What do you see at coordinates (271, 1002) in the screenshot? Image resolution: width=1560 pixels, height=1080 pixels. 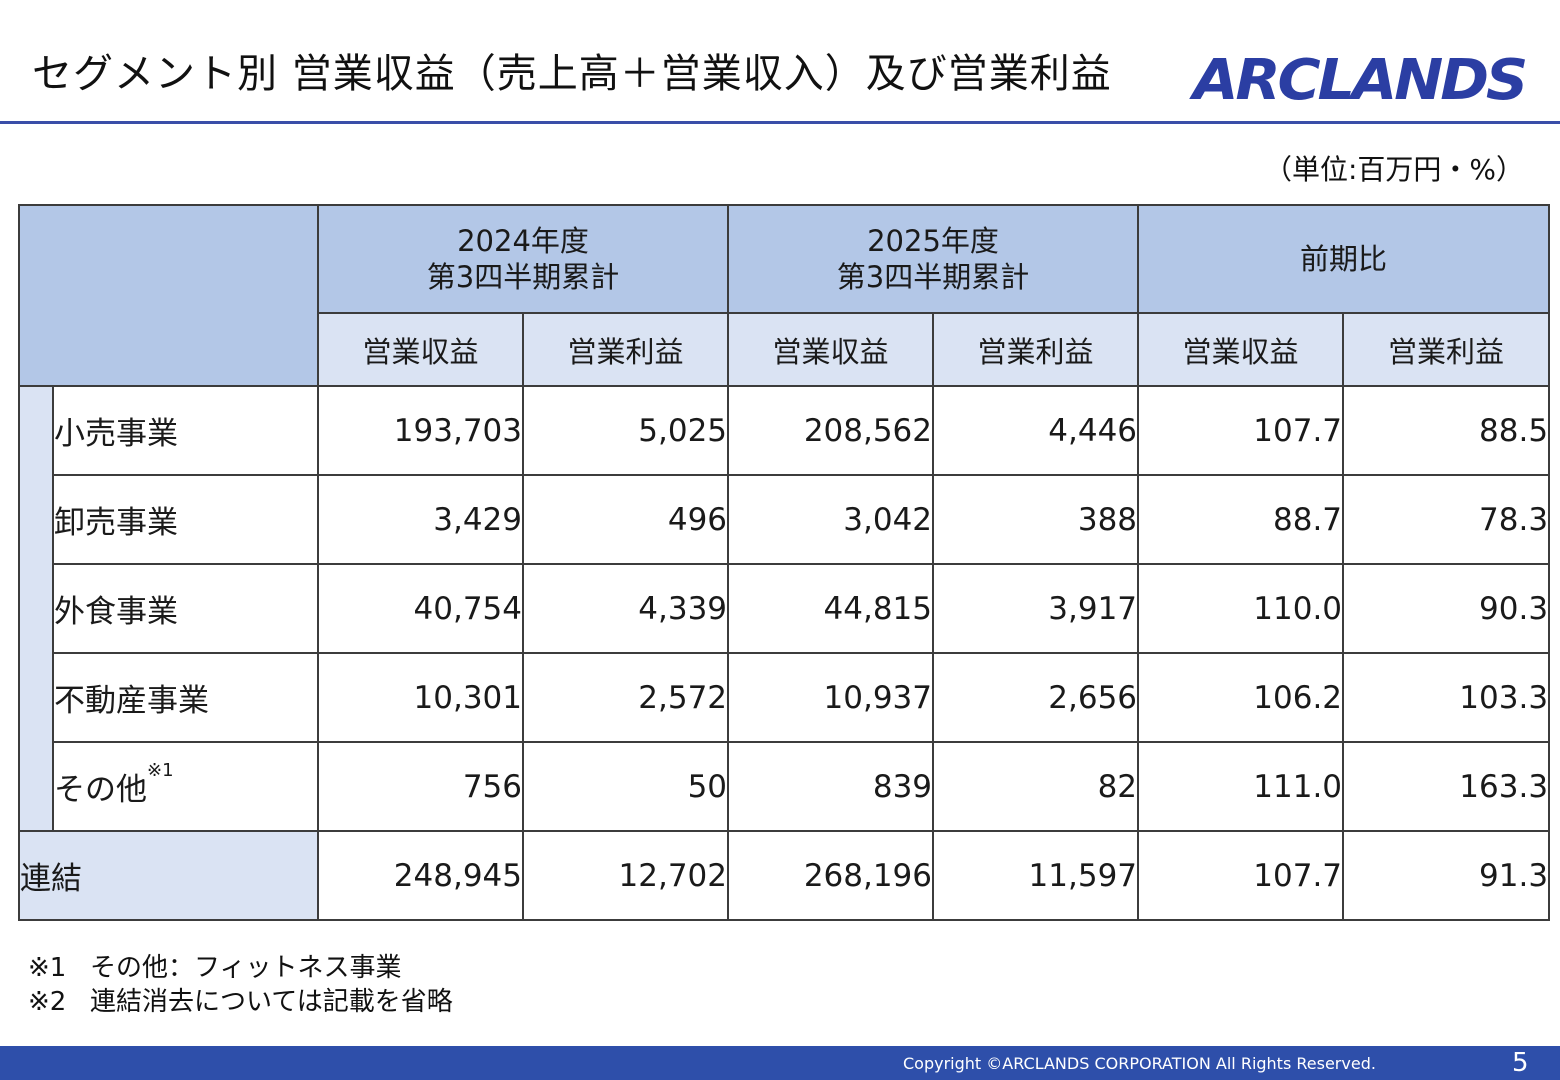 I see `footnote-text: 連結消去については記載を省略` at bounding box center [271, 1002].